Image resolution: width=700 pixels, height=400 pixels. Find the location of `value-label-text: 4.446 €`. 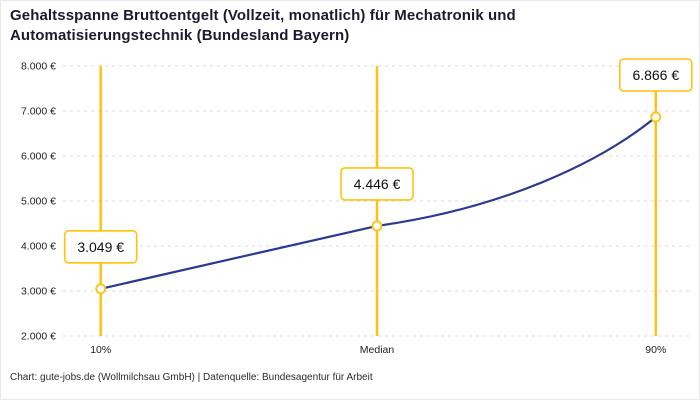

value-label-text: 4.446 € is located at coordinates (377, 184).